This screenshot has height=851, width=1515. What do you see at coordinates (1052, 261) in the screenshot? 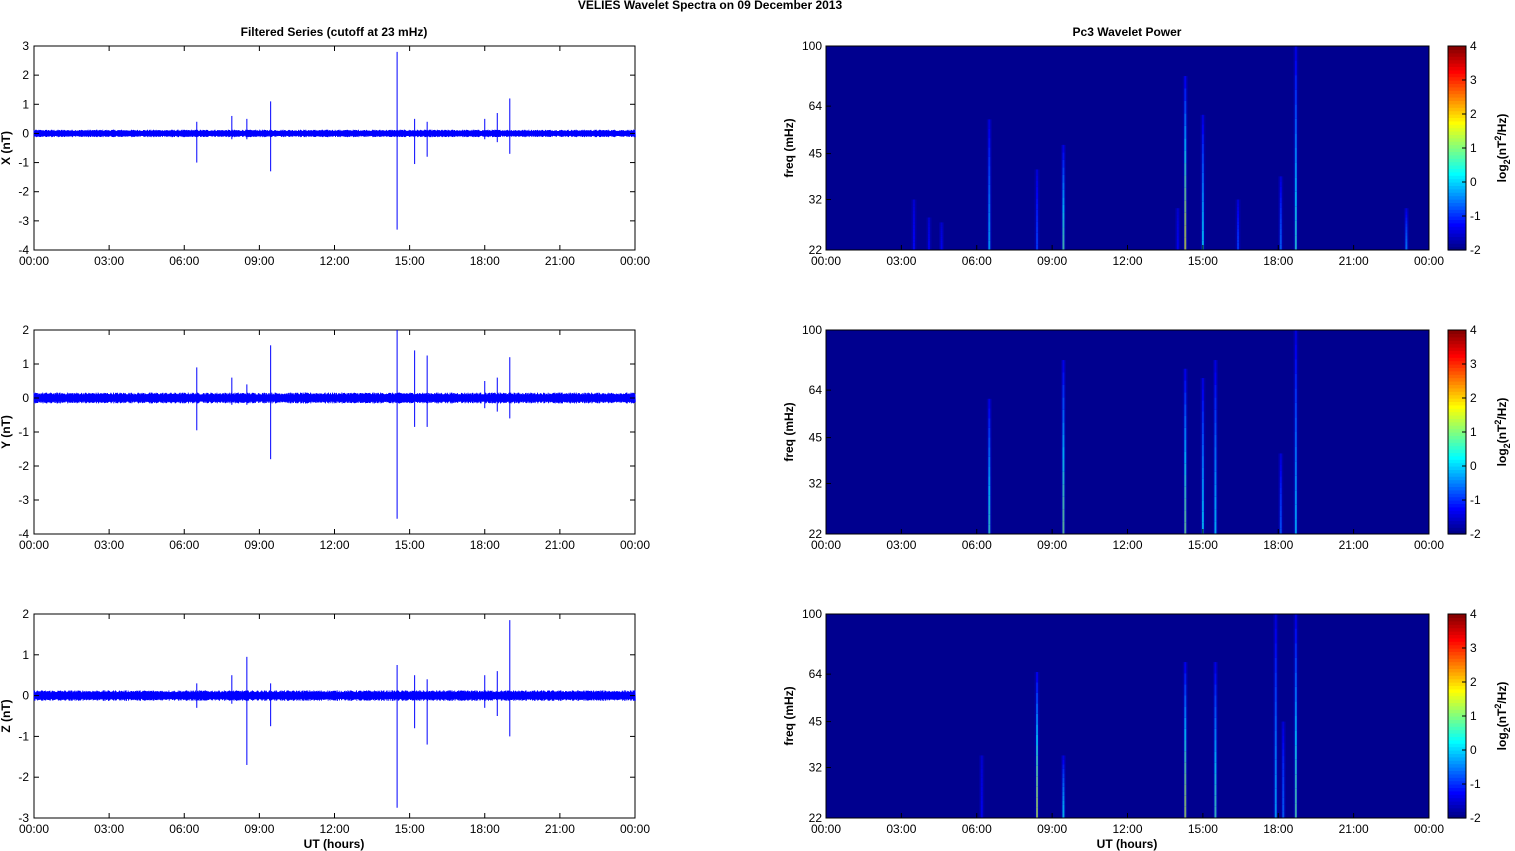
I see `x-tick-label: 09:00` at bounding box center [1052, 261].